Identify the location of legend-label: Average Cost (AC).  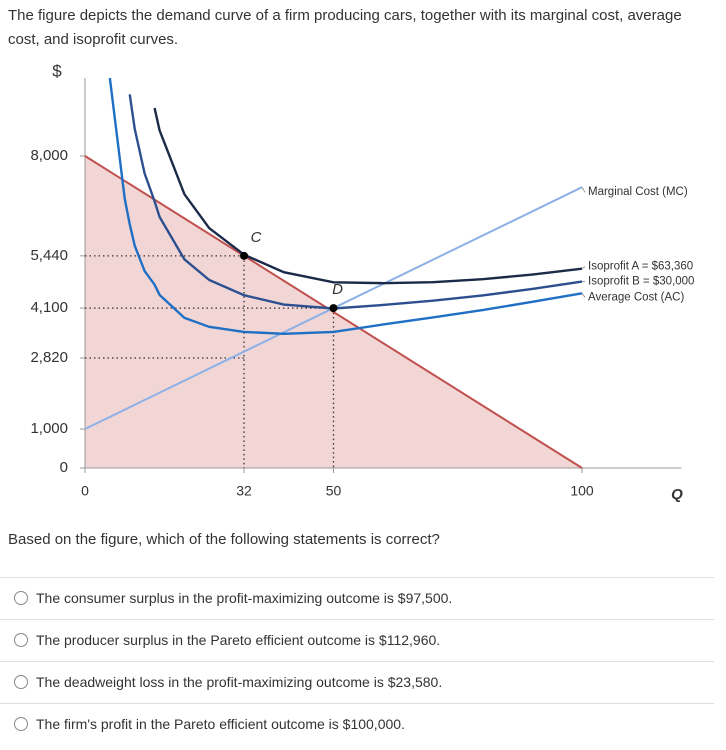
(636, 297).